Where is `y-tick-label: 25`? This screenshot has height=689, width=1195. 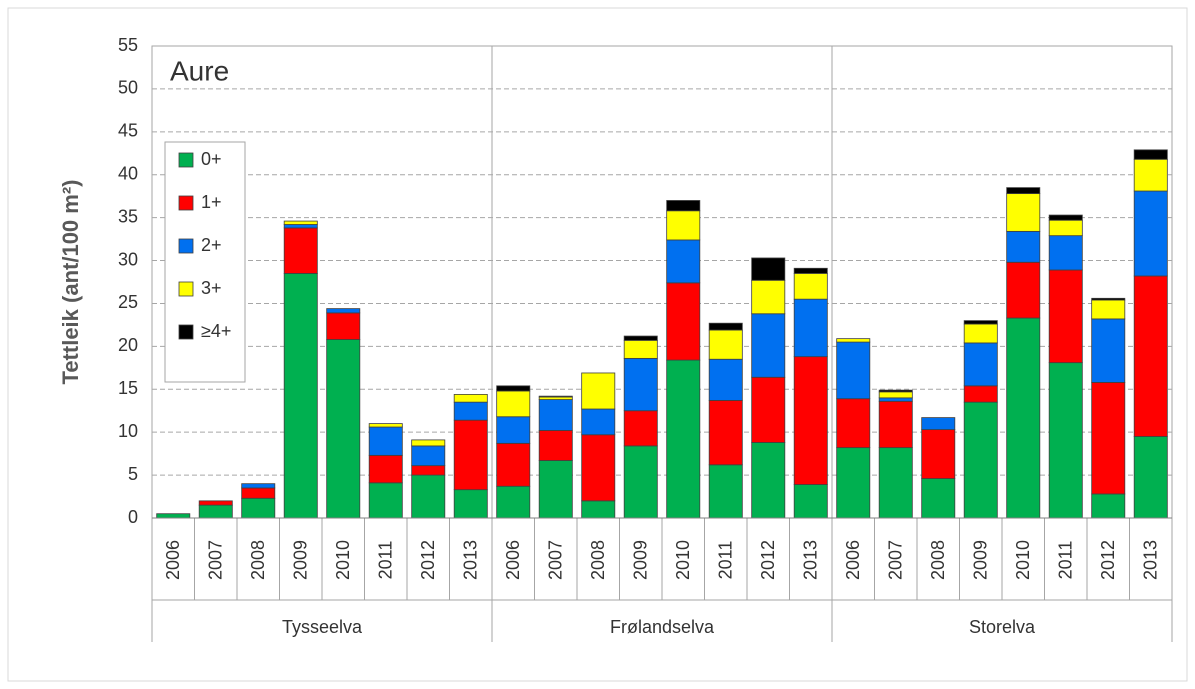 y-tick-label: 25 is located at coordinates (128, 302).